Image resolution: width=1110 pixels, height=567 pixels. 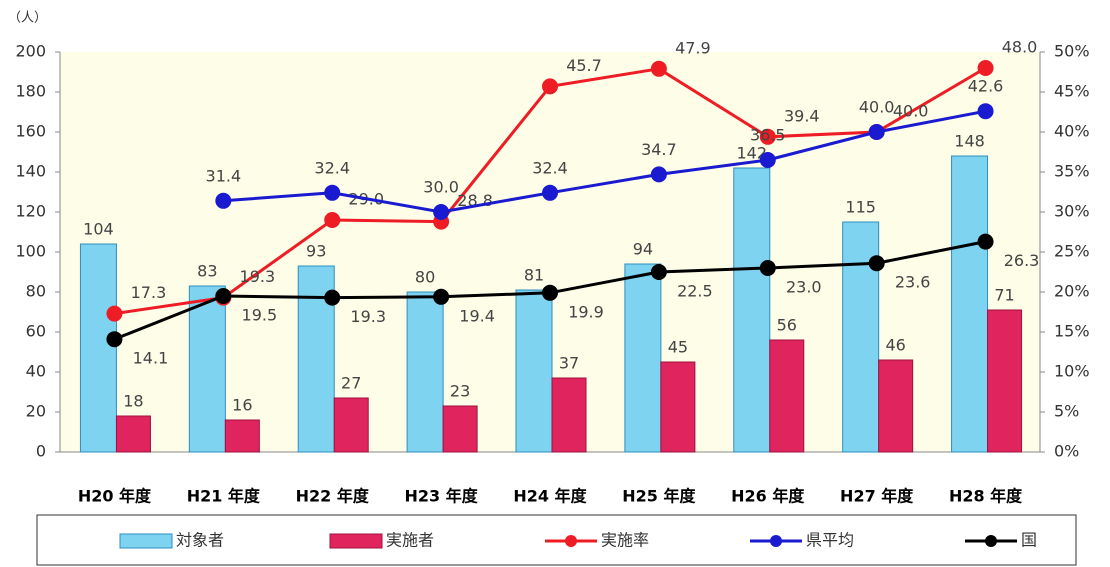 What do you see at coordinates (1072, 171) in the screenshot?
I see `y2-tick-label: 35%` at bounding box center [1072, 171].